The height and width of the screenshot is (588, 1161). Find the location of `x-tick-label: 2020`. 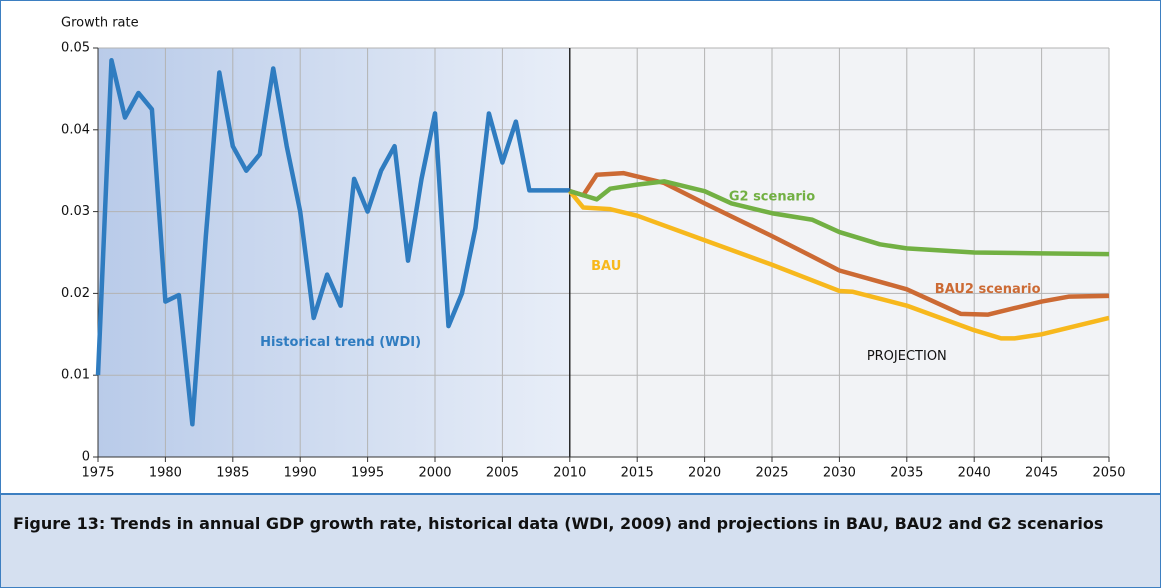

x-tick-label: 2020 is located at coordinates (704, 473).